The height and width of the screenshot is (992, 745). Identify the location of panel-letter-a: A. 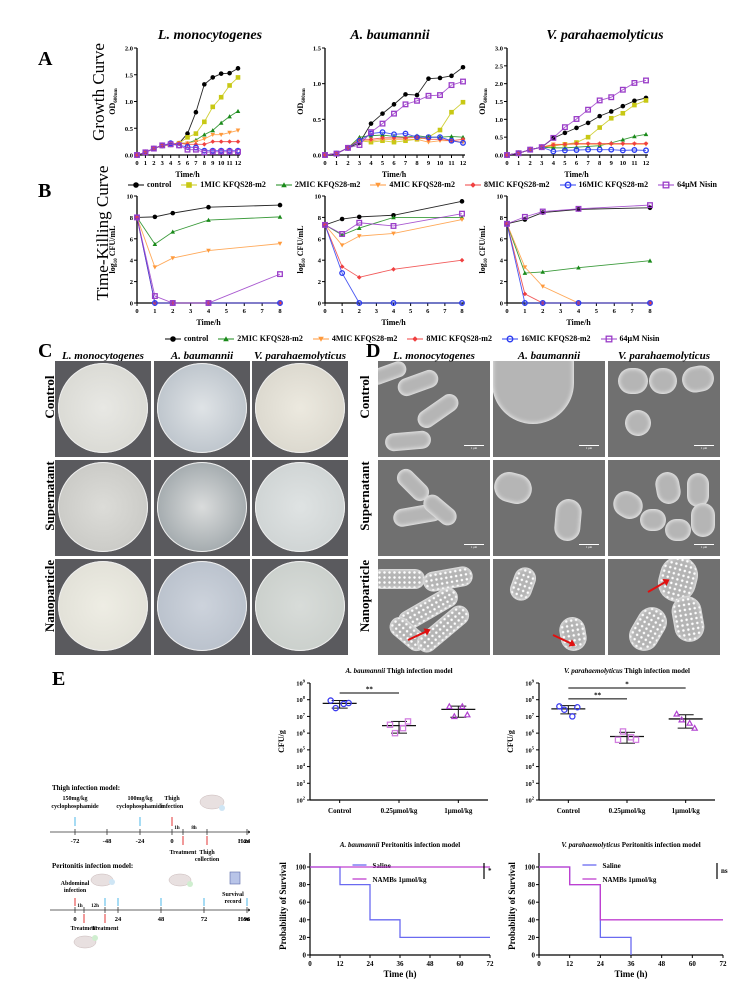
(45, 59).